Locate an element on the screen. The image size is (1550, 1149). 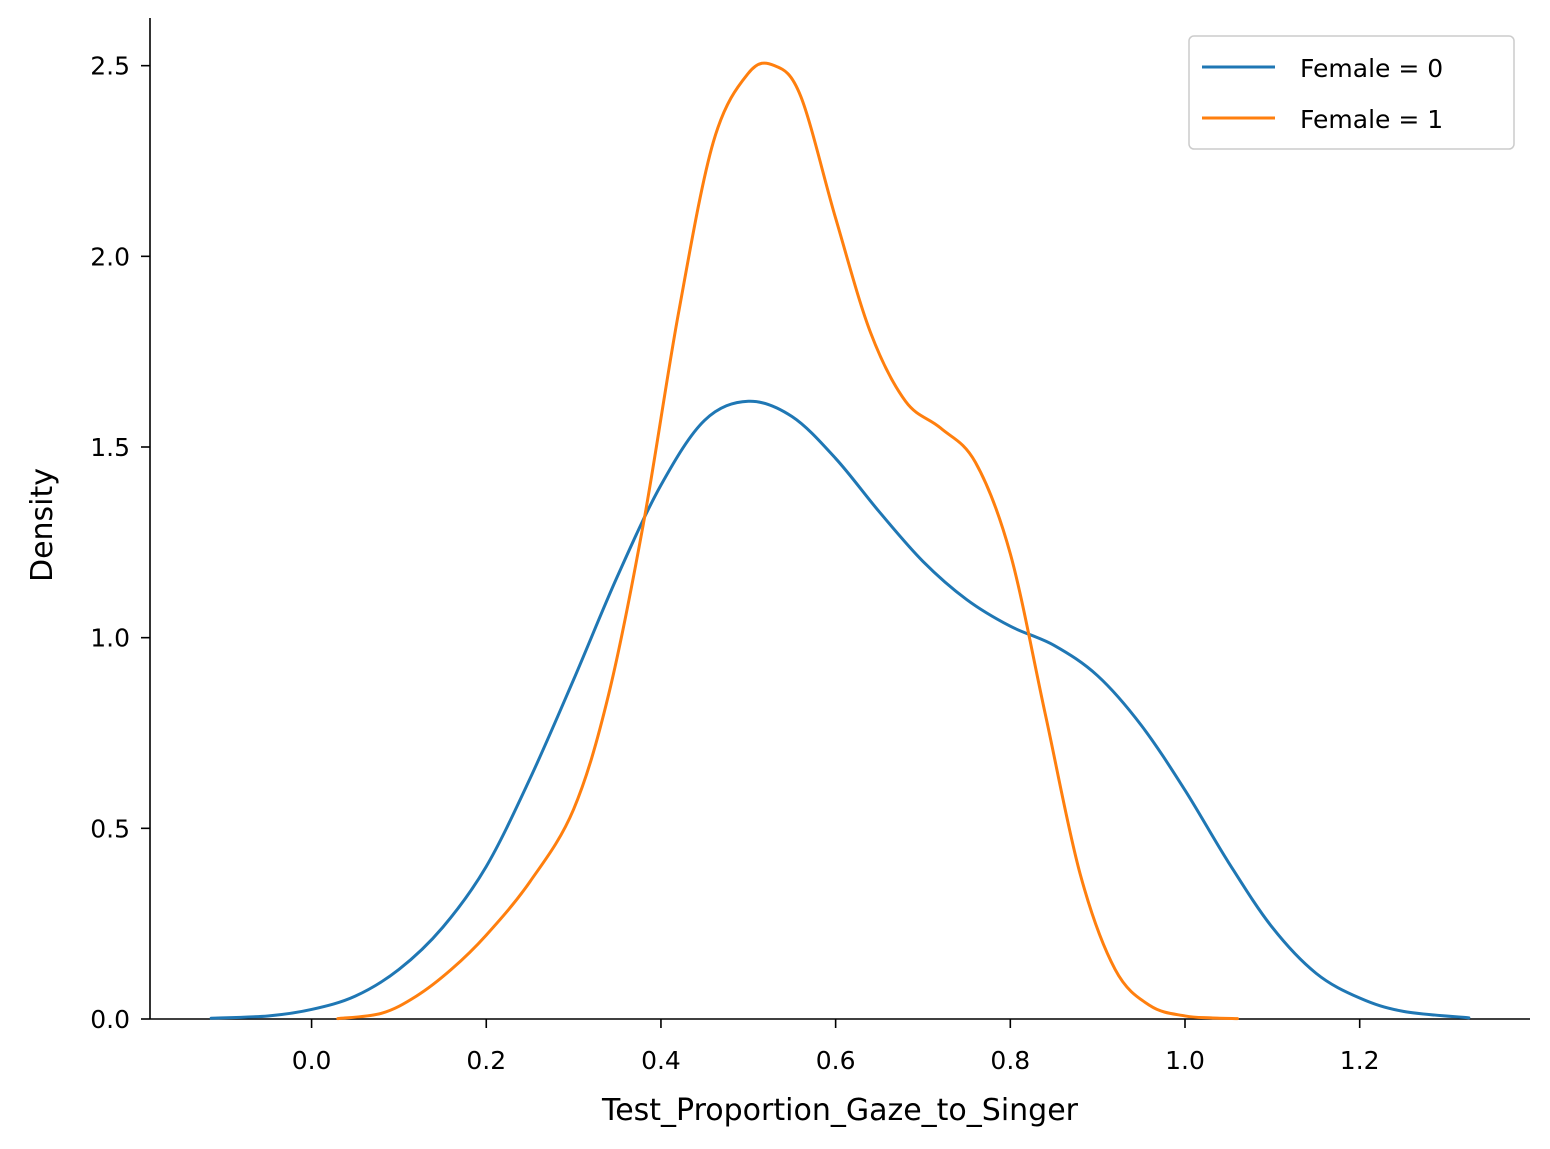
y-tick-label: 1.0 is located at coordinates (110, 638).